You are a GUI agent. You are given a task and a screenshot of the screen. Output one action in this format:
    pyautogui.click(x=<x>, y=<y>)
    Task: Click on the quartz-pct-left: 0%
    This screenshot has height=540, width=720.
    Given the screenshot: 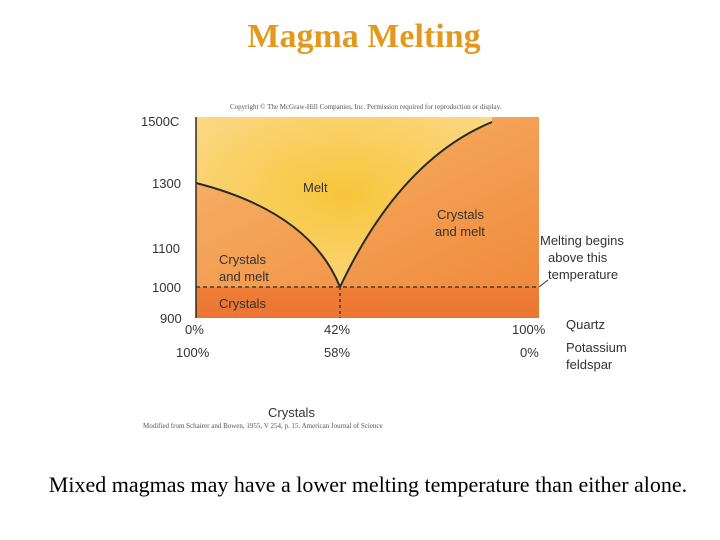 What is the action you would take?
    pyautogui.click(x=194, y=329)
    